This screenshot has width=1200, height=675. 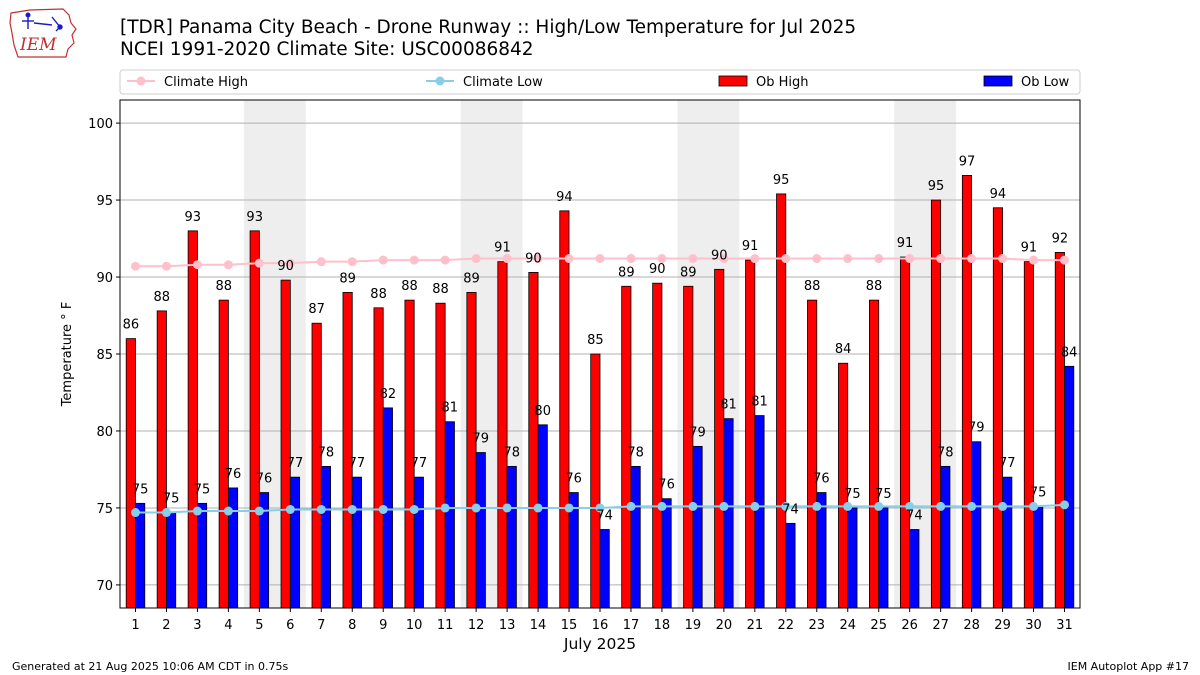 What do you see at coordinates (321, 625) in the screenshot?
I see `x-tick-label: 7` at bounding box center [321, 625].